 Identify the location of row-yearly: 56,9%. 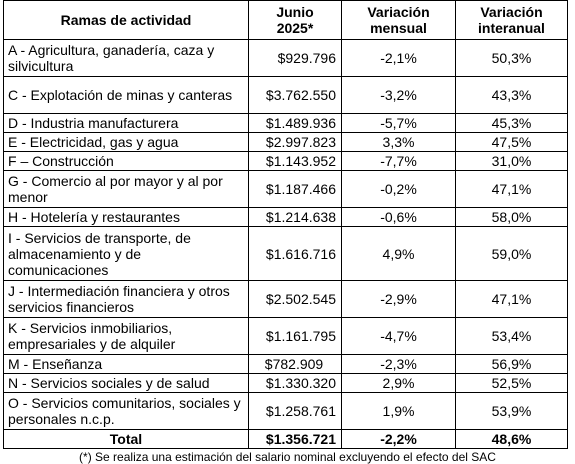
(511, 364).